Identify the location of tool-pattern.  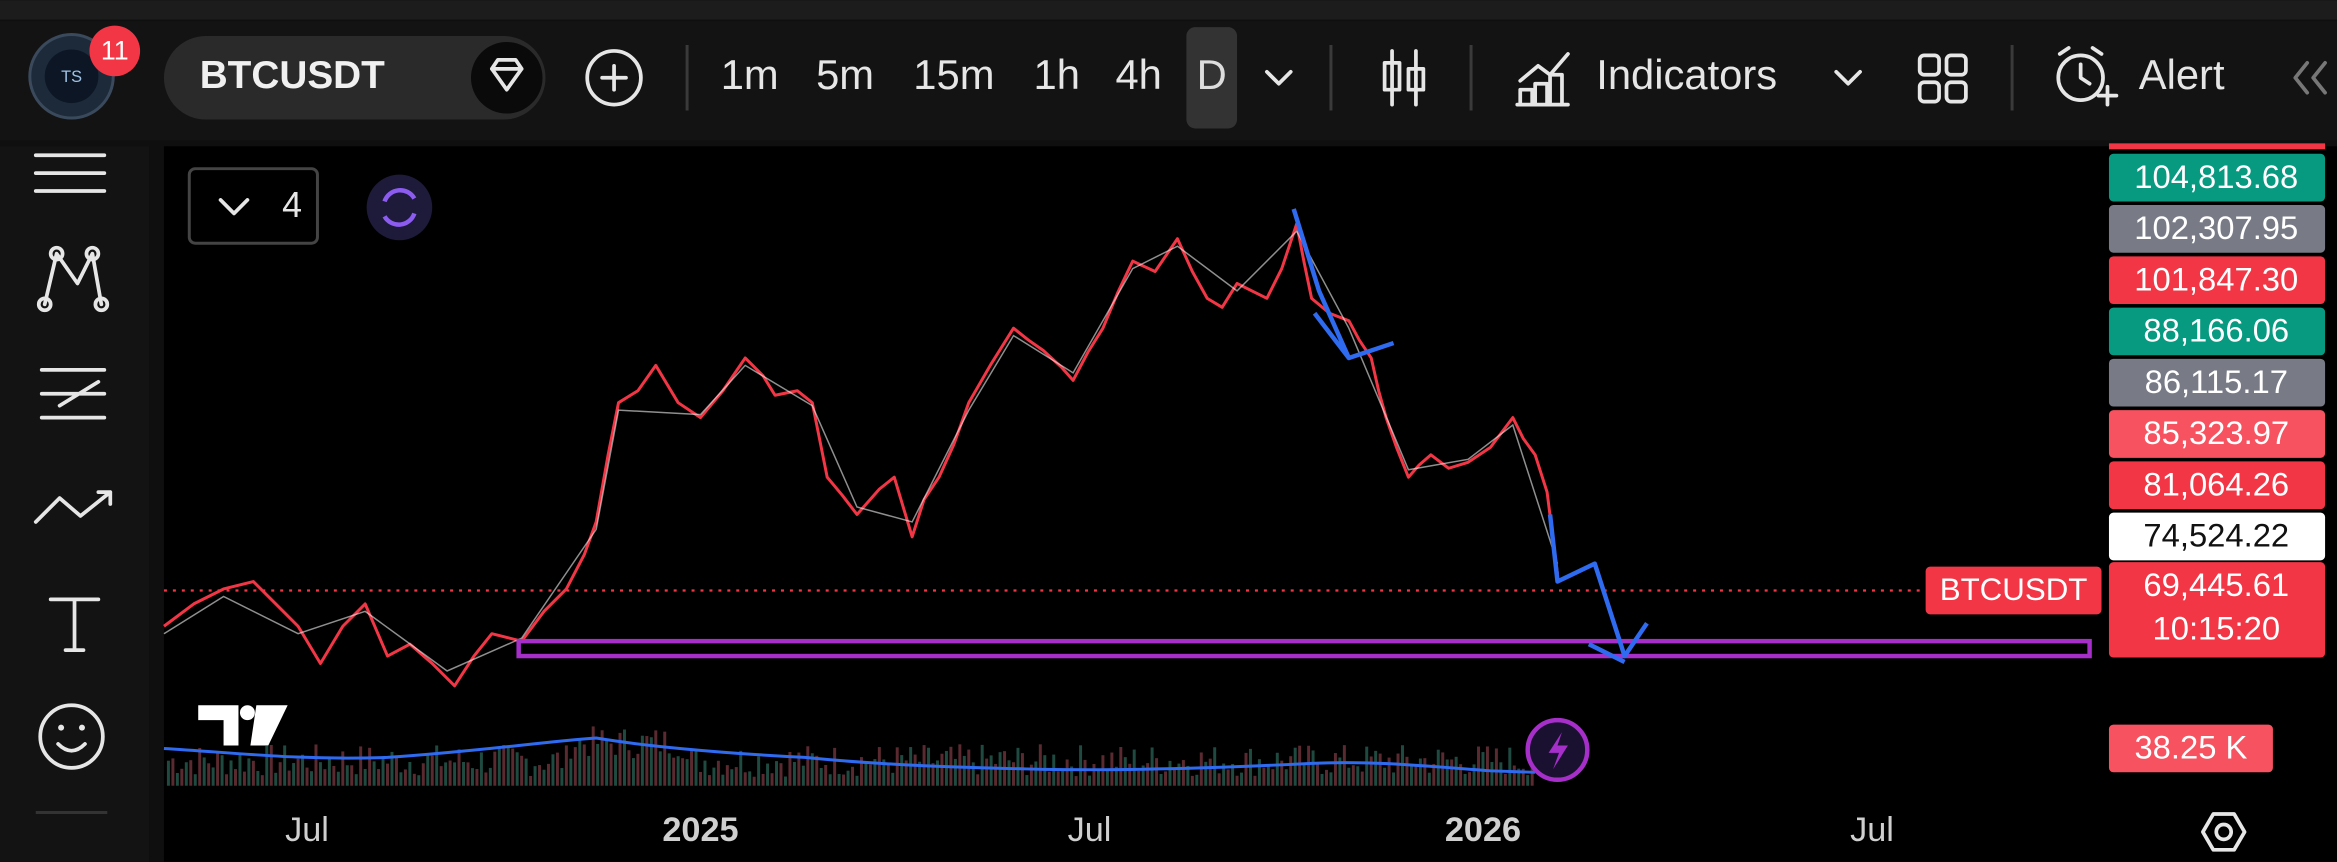
(73, 279).